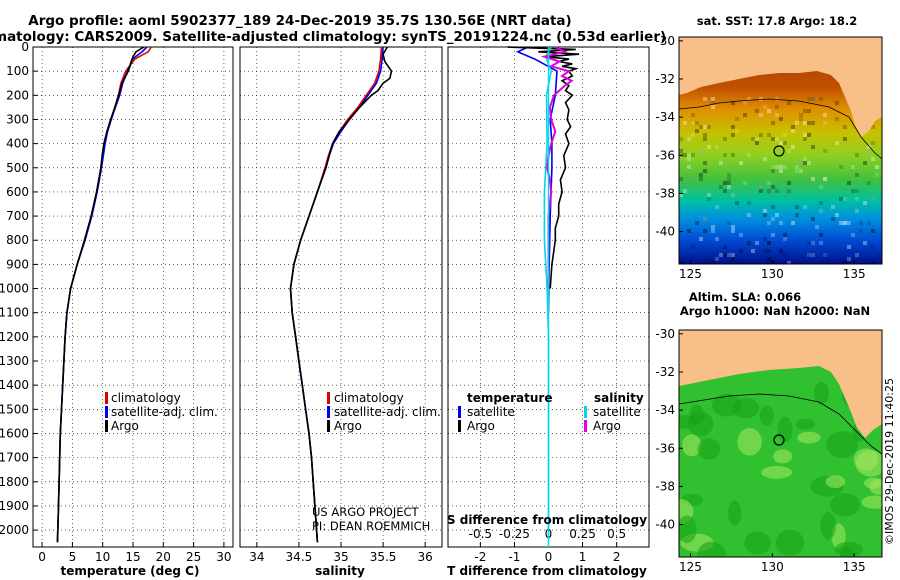 This screenshot has height=580, width=900. I want to click on imos-credit: ©IMOS 29-Dec-2019 11:40:25, so click(889, 461).